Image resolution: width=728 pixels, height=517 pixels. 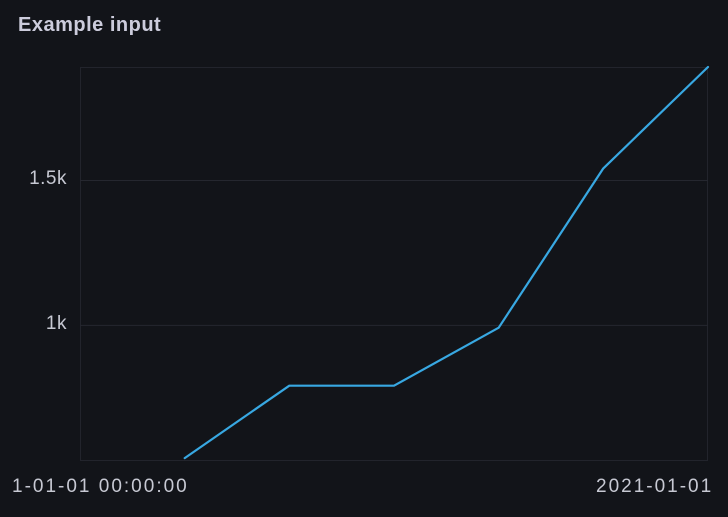 What do you see at coordinates (56, 323) in the screenshot?
I see `y-tick-label: 1k` at bounding box center [56, 323].